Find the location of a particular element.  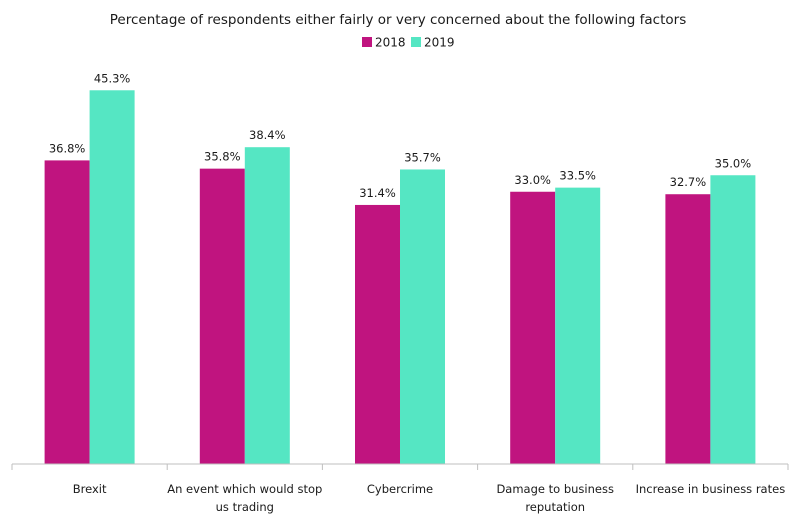

value-label-2019-1: 38.4% is located at coordinates (267, 135).